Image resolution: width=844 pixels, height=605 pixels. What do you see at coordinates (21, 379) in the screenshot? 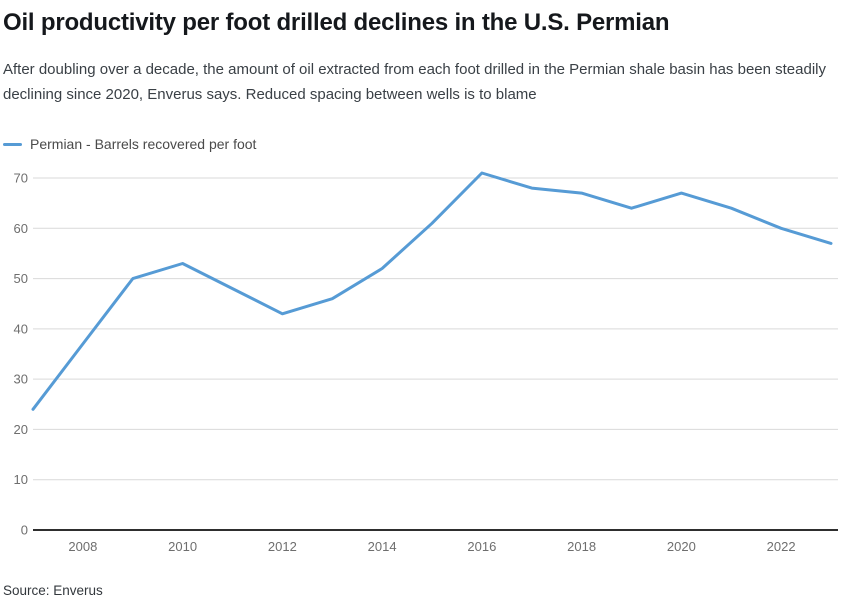
I see `y-tick-label: 30` at bounding box center [21, 379].